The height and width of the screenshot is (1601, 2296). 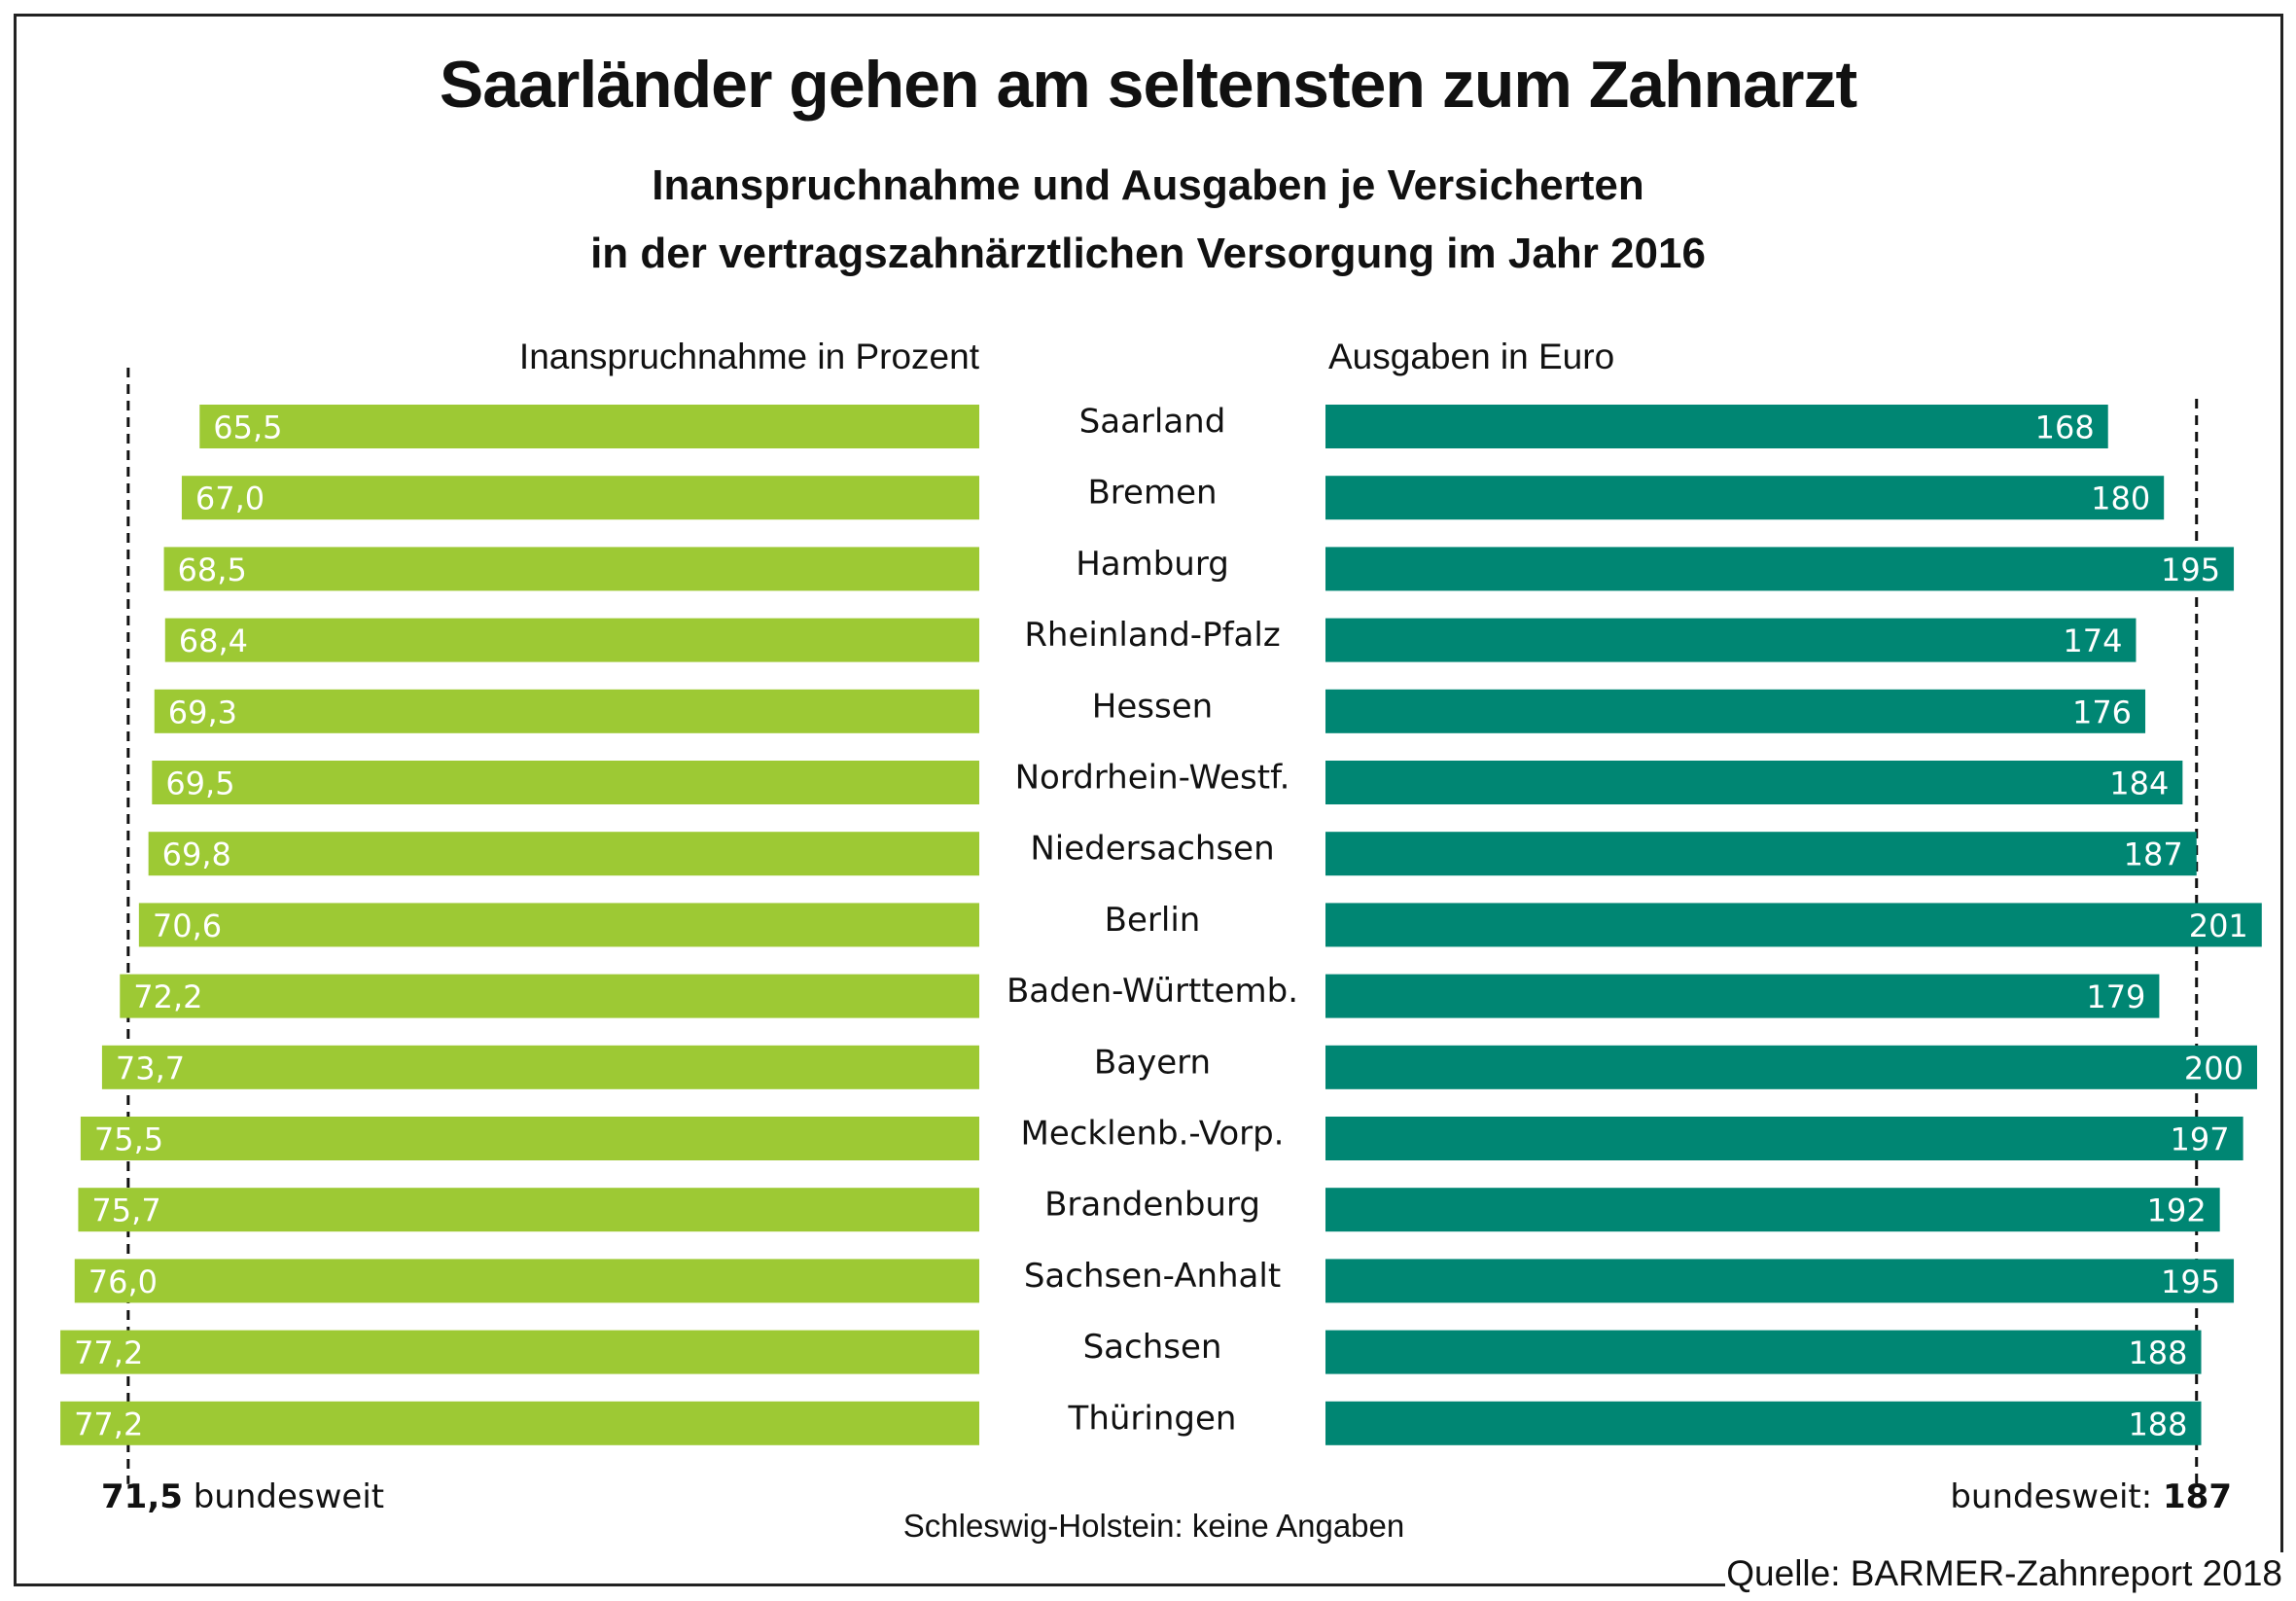 I want to click on right-bar-value-label: 201, so click(x=2219, y=925).